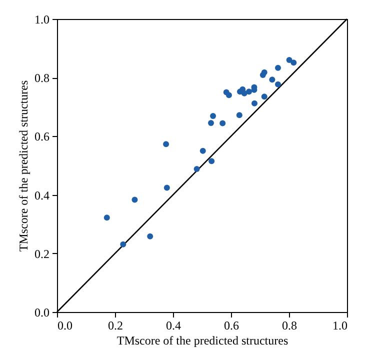 This screenshot has height=348, width=380. Describe the element at coordinates (65, 325) in the screenshot. I see `x-tick-label: 0.0` at that location.